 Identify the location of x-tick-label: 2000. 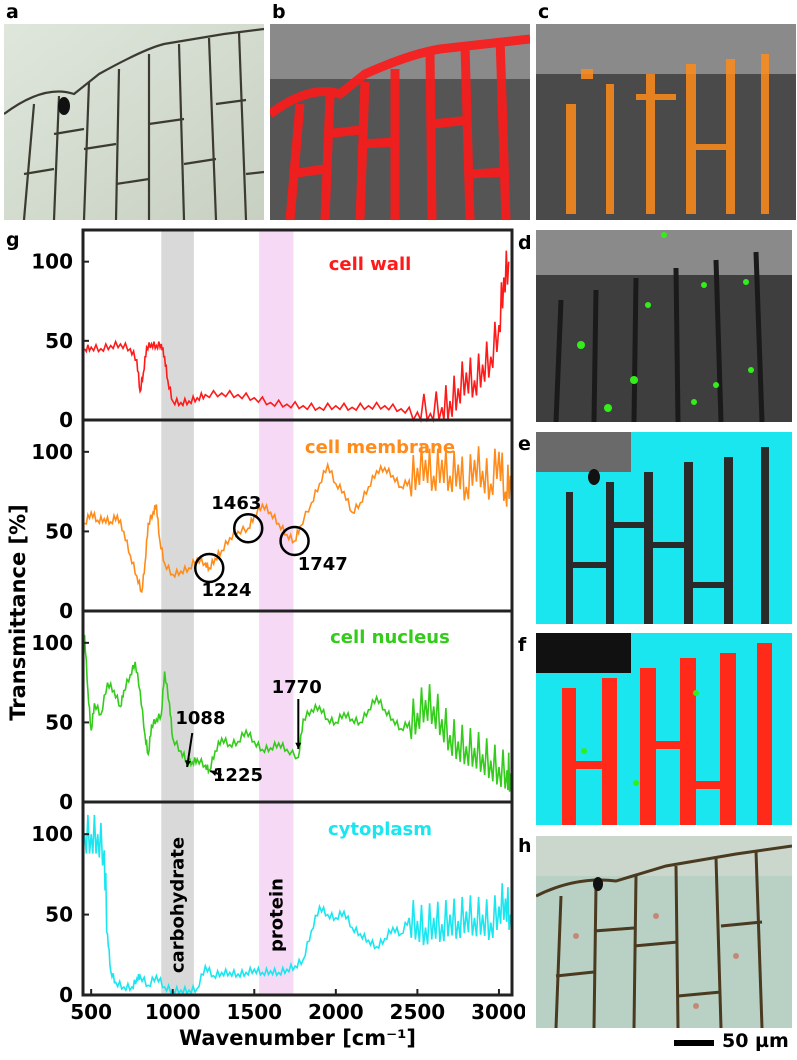
(336, 1012).